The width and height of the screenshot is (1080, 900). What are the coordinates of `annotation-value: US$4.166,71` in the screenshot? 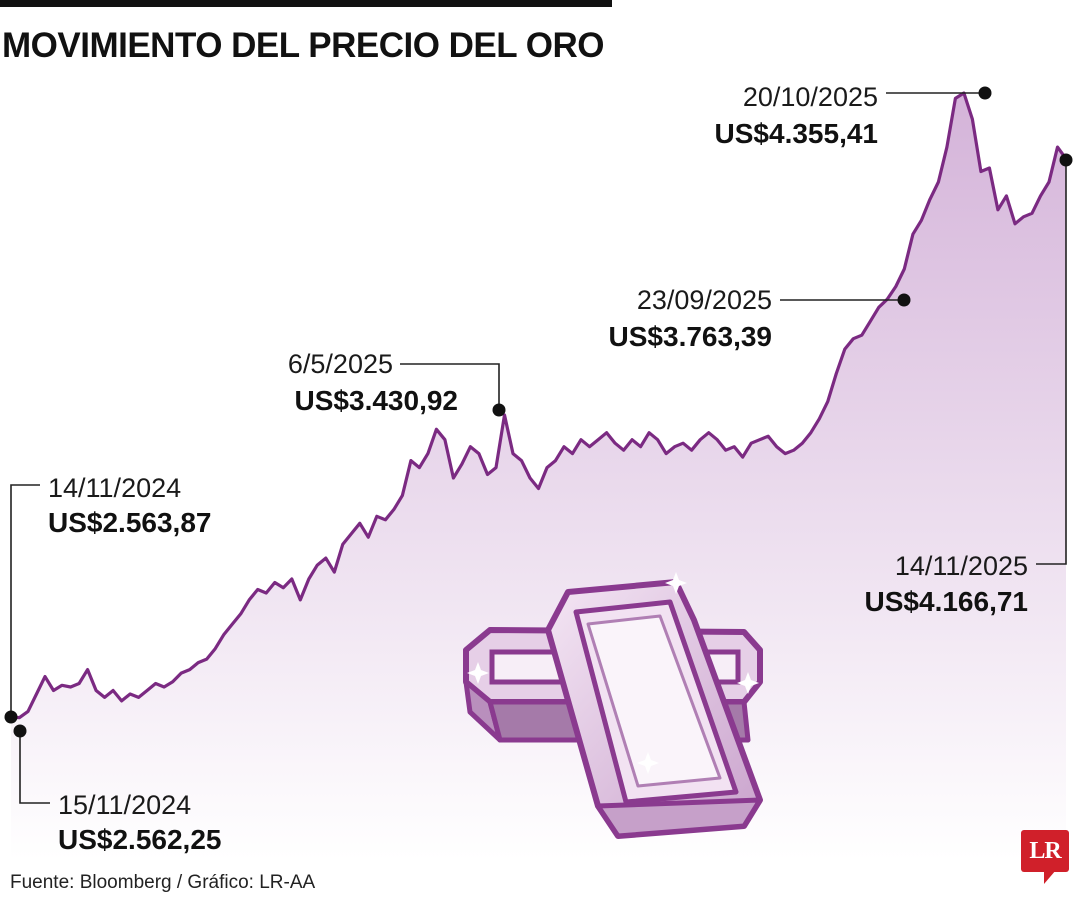 It's located at (946, 601).